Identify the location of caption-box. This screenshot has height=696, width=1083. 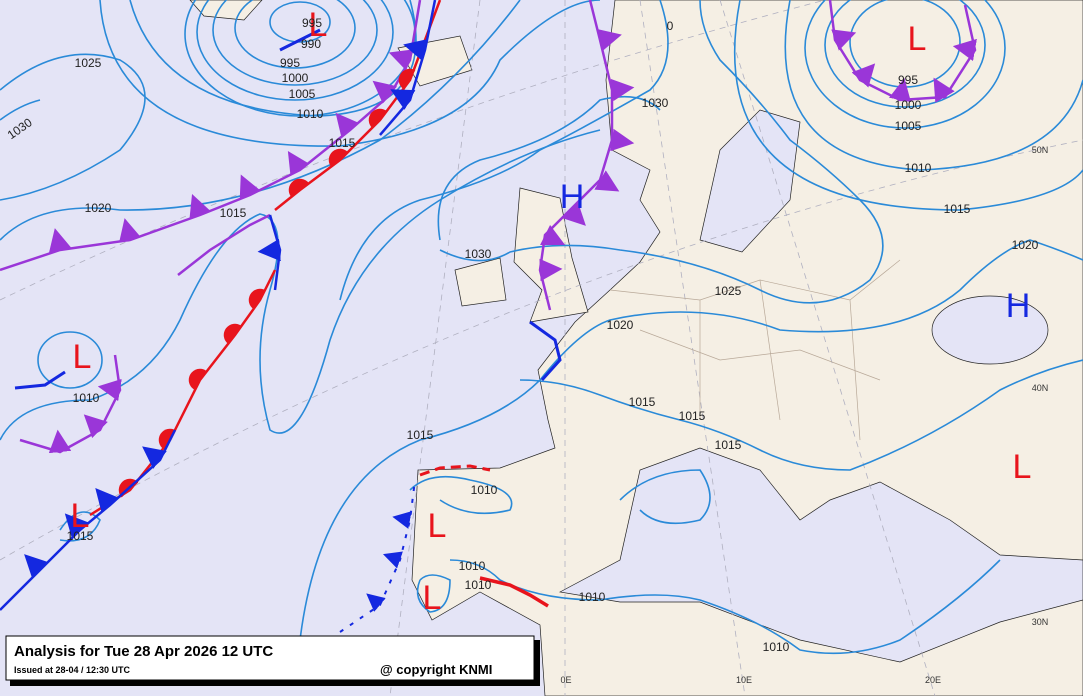
(270, 658).